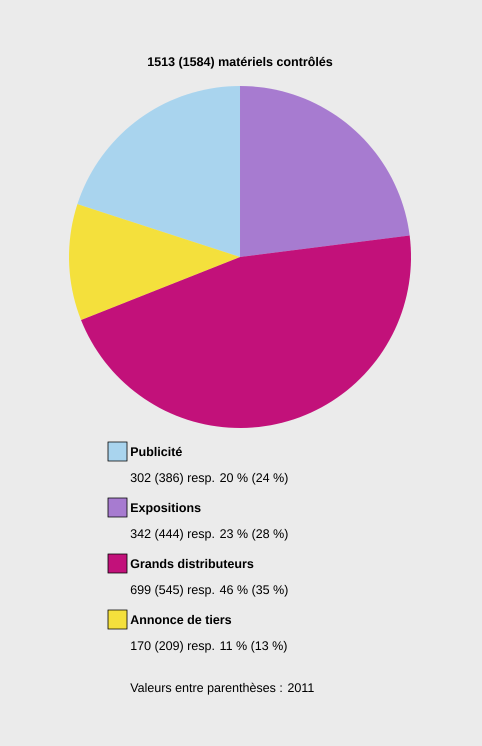 Image resolution: width=482 pixels, height=746 pixels. What do you see at coordinates (166, 508) in the screenshot?
I see `legend-label: Expositions` at bounding box center [166, 508].